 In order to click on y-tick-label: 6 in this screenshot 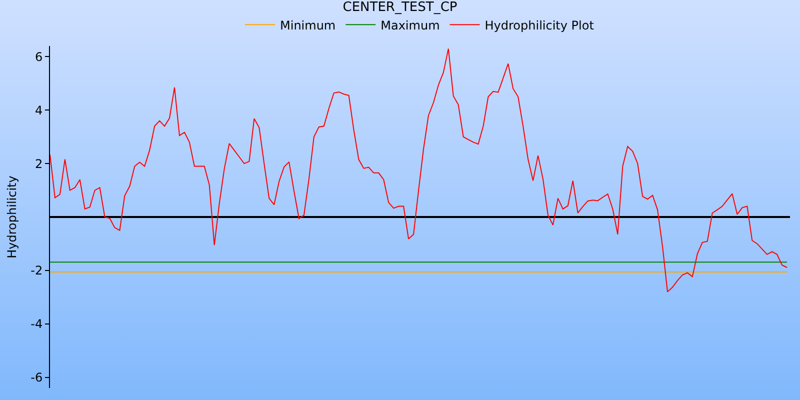, I will do `click(38, 57)`.